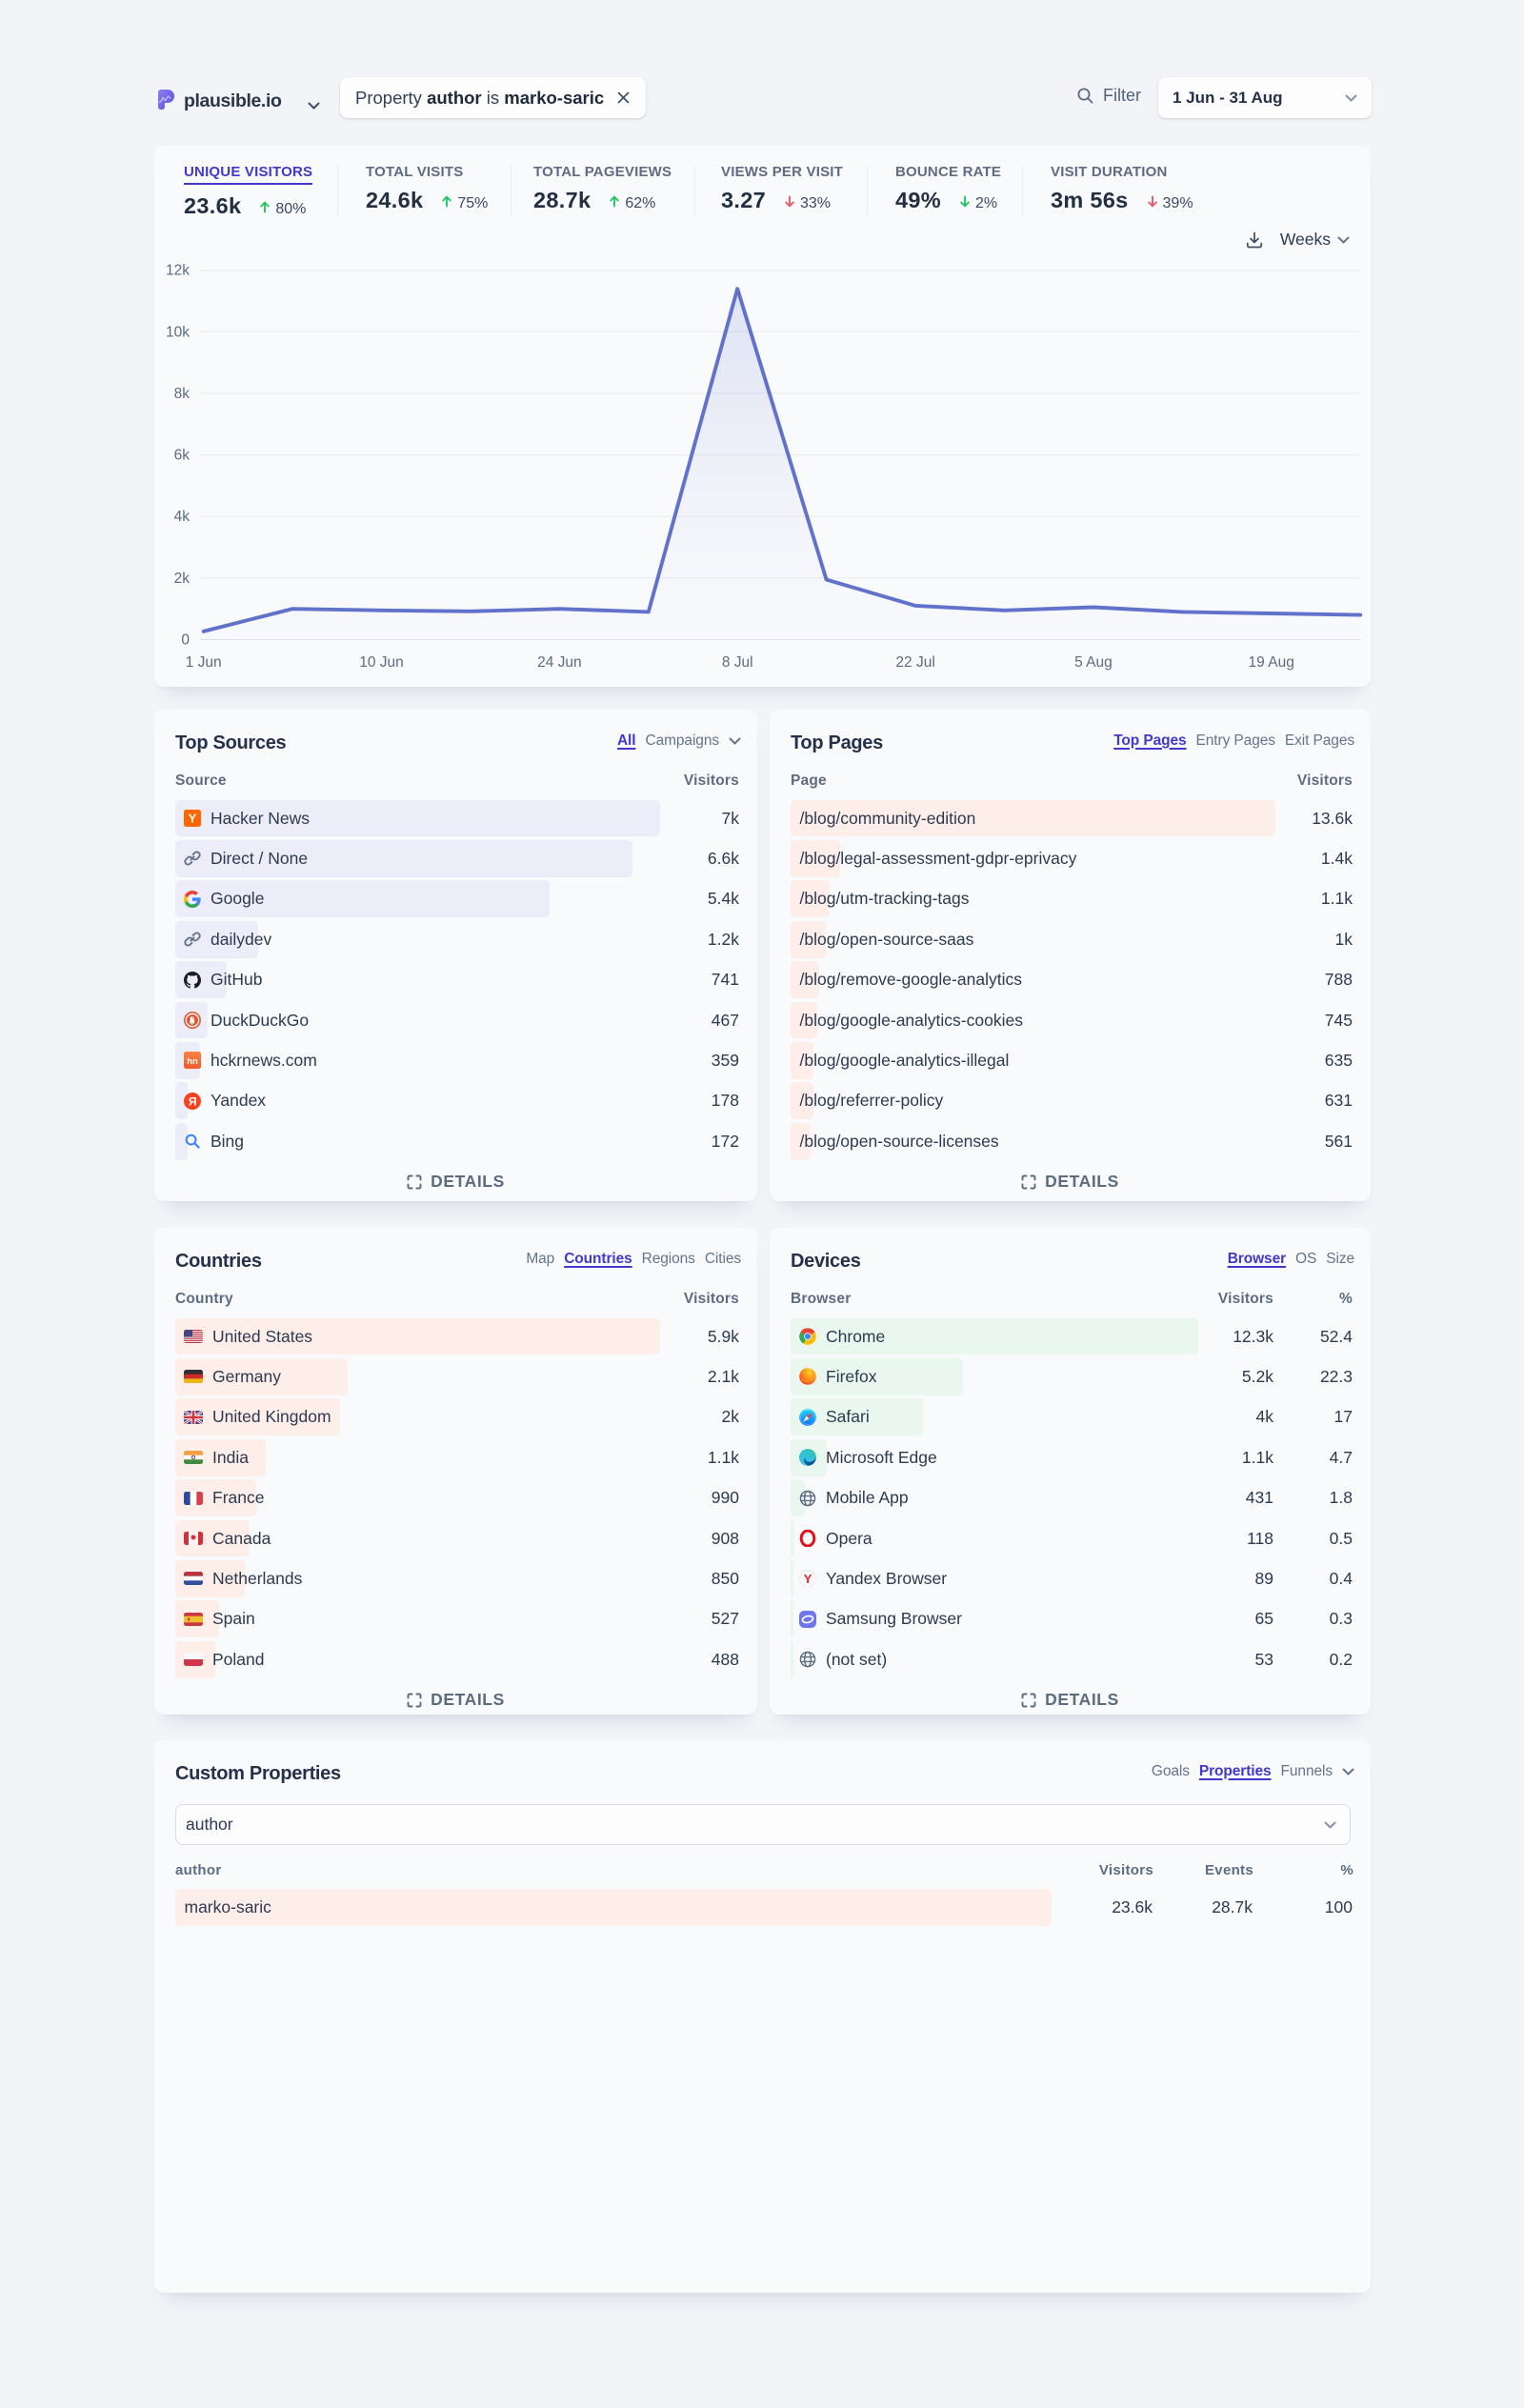 The image size is (1524, 2408). What do you see at coordinates (914, 662) in the screenshot?
I see `svg-text: 22 Jul` at bounding box center [914, 662].